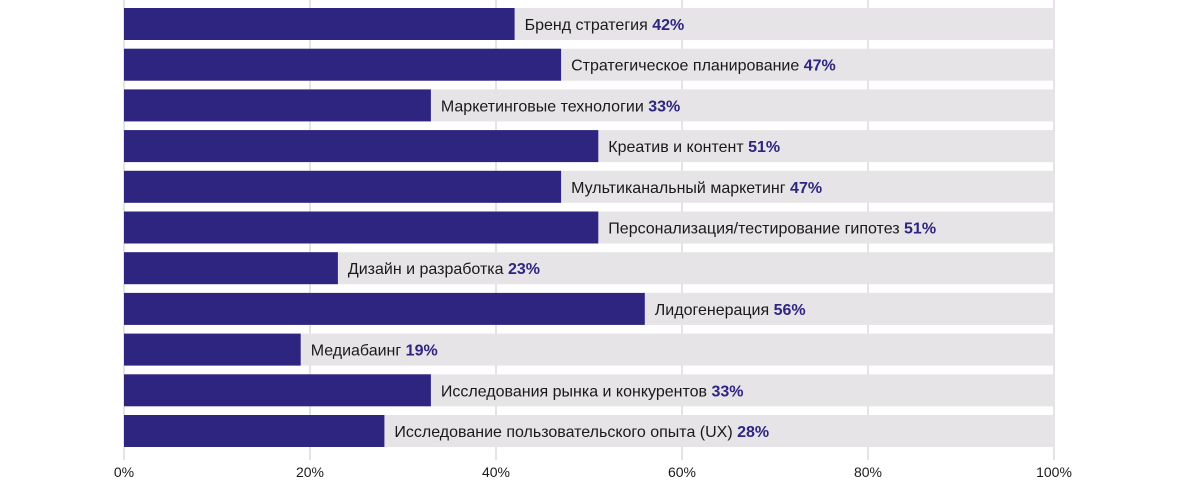 The width and height of the screenshot is (1200, 486). Describe the element at coordinates (310, 472) in the screenshot. I see `x-tick-label: 20%` at that location.